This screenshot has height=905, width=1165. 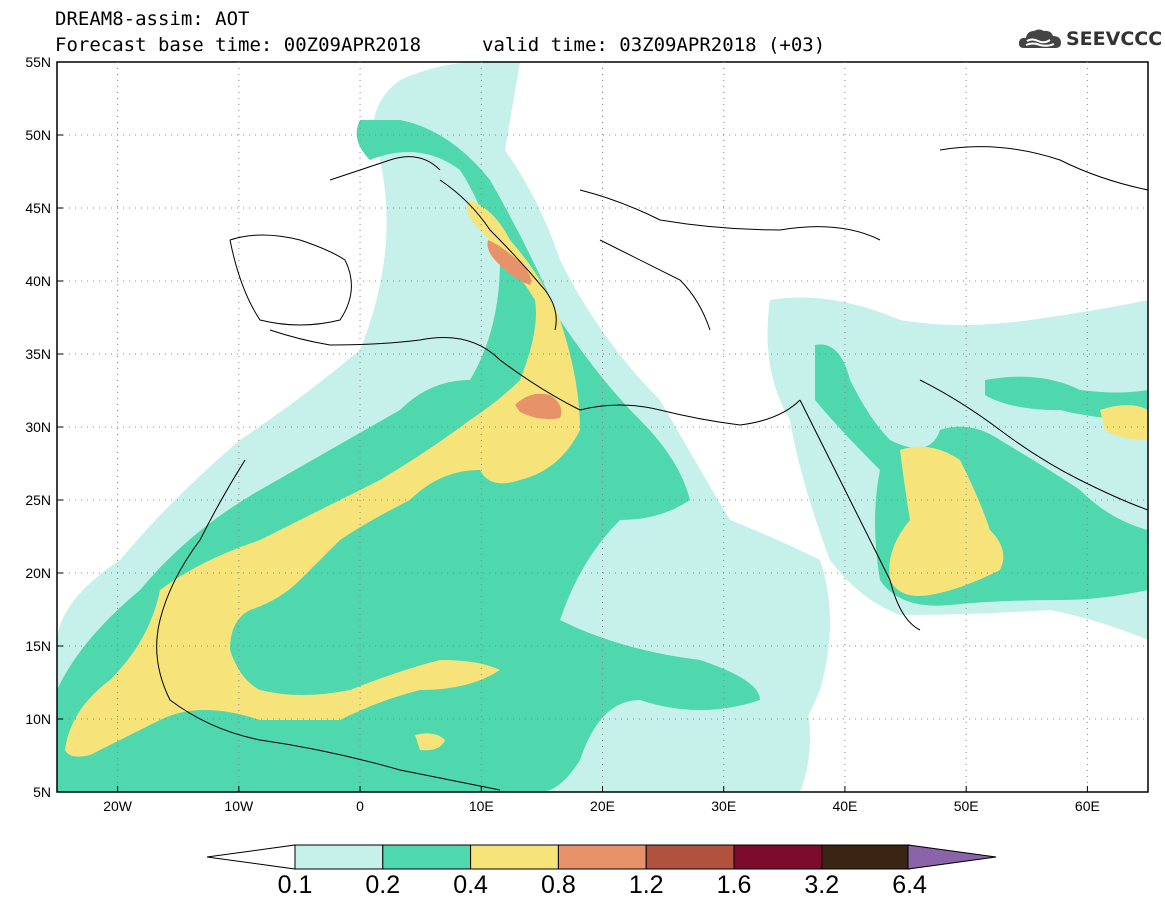 What do you see at coordinates (470, 885) in the screenshot?
I see `colorbar-label: 0.4` at bounding box center [470, 885].